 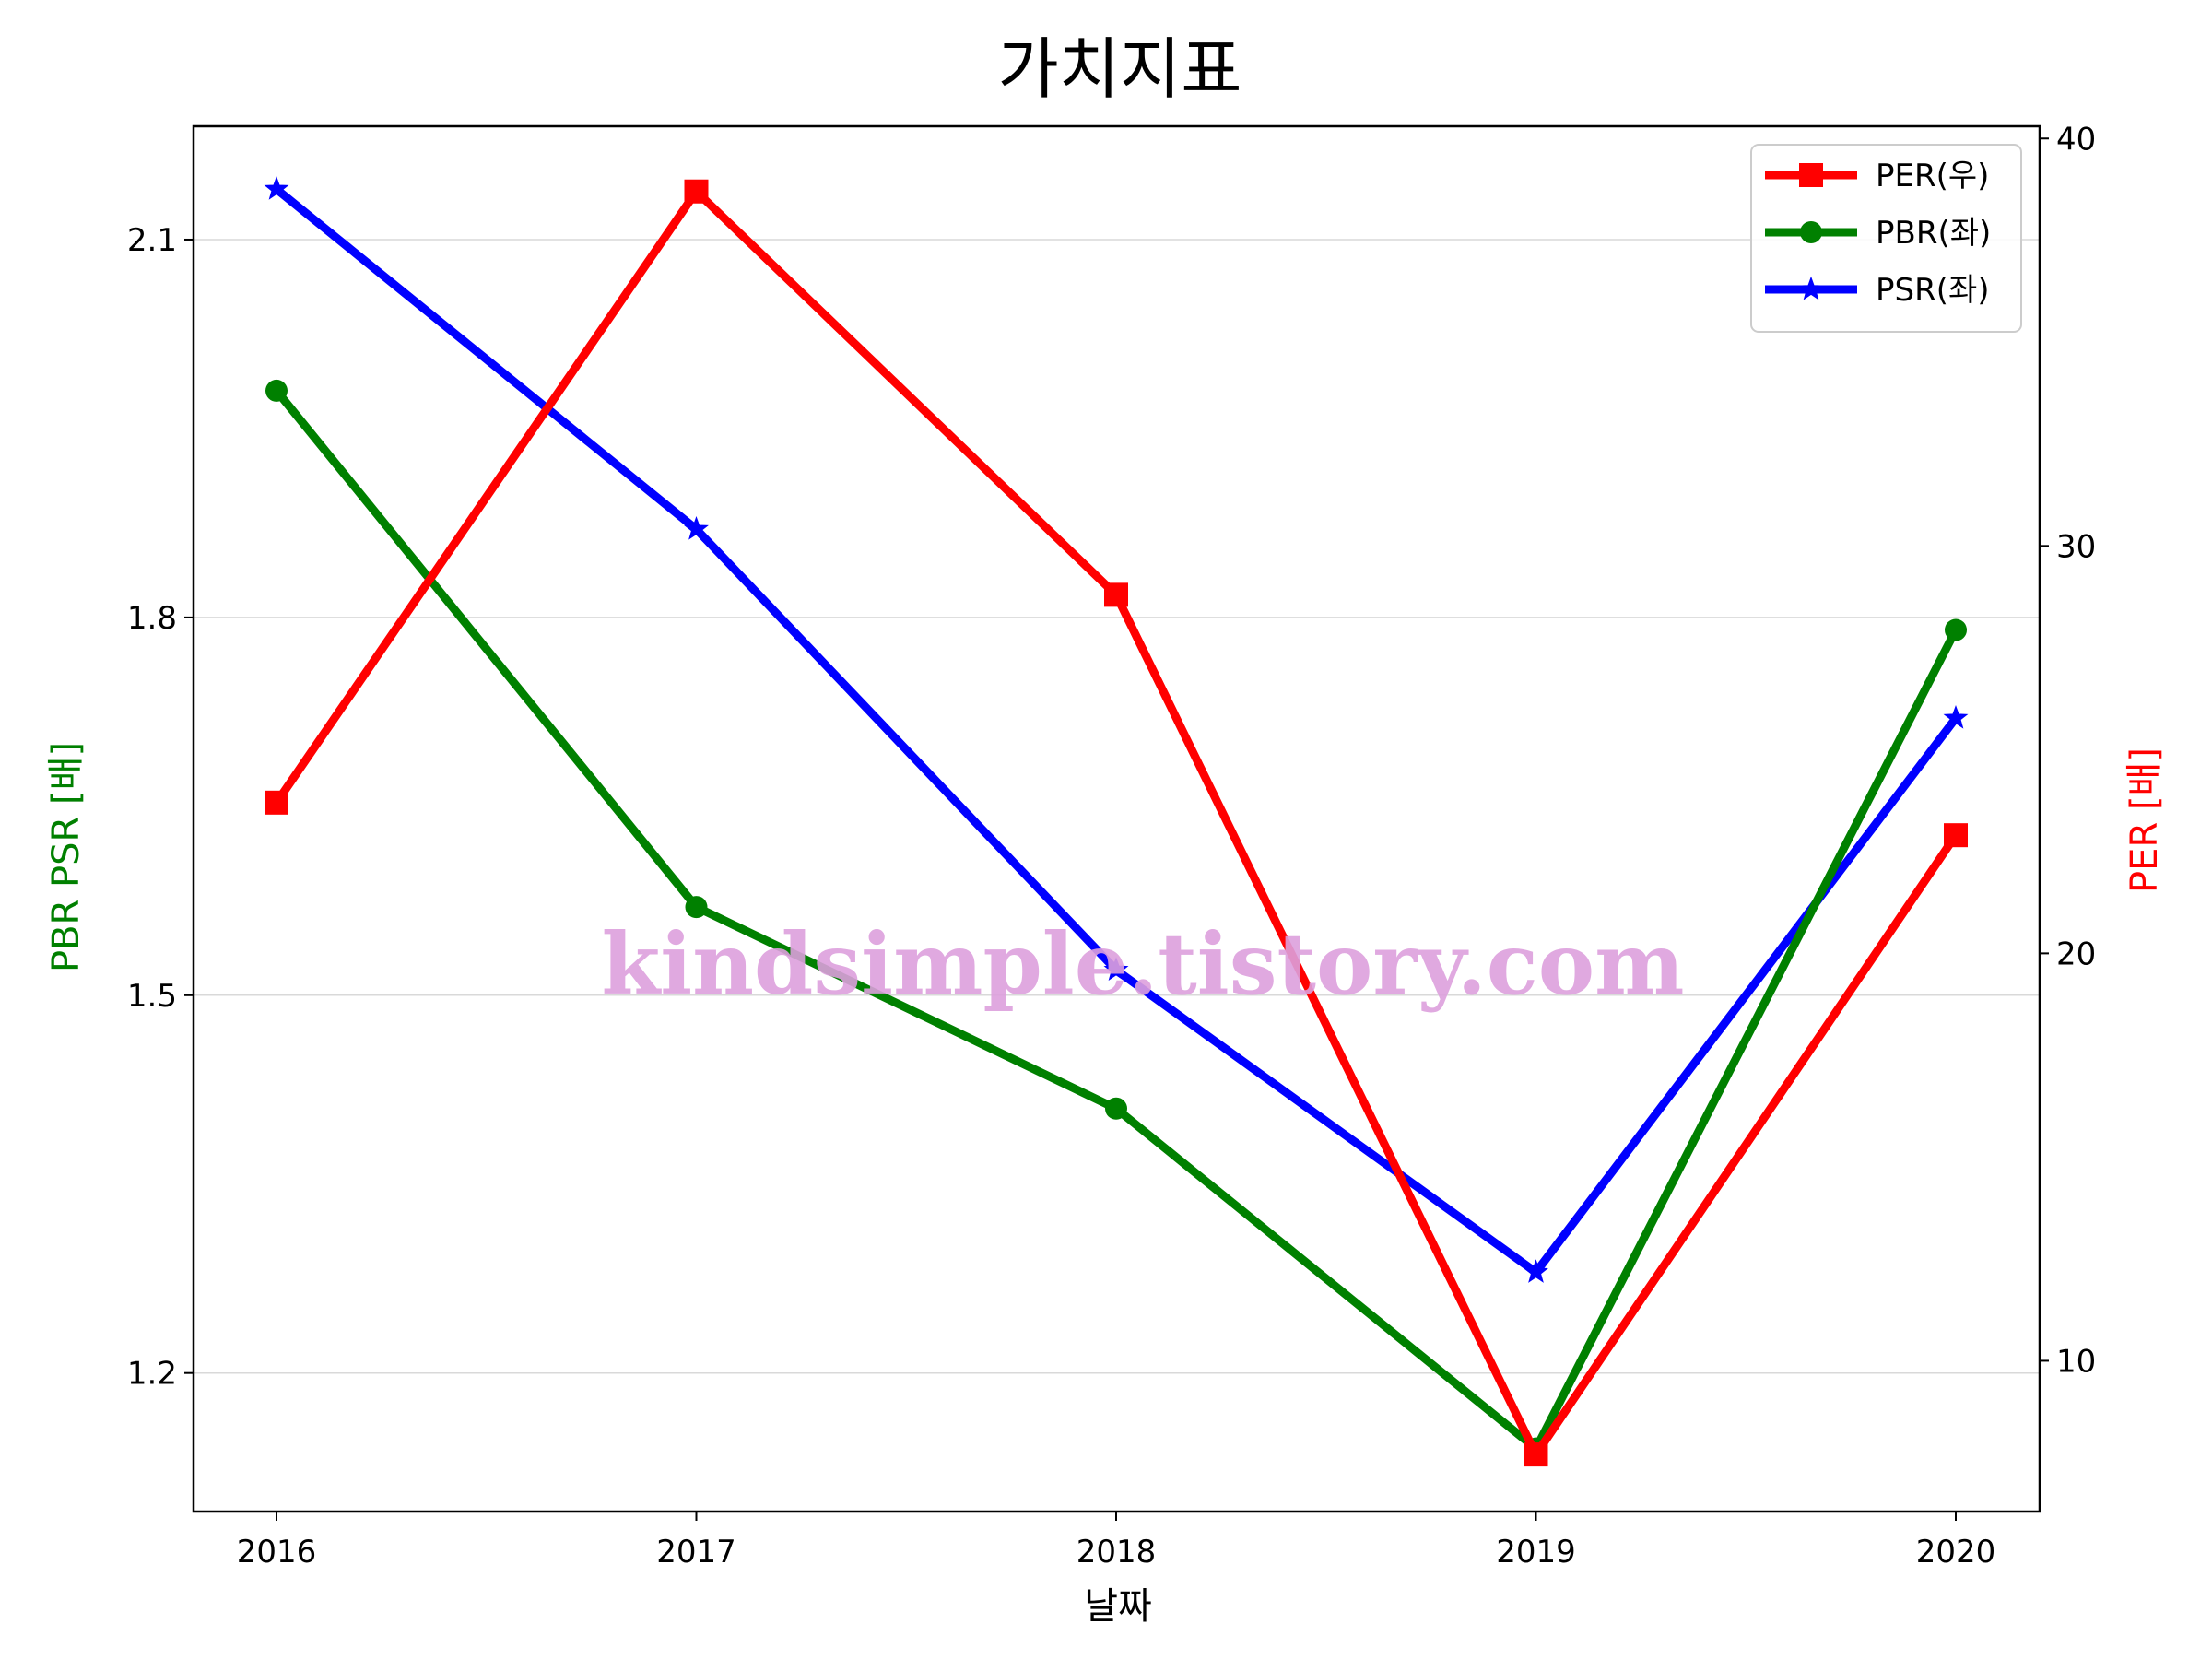 I want to click on x-tick-label: 2016, so click(x=277, y=1552).